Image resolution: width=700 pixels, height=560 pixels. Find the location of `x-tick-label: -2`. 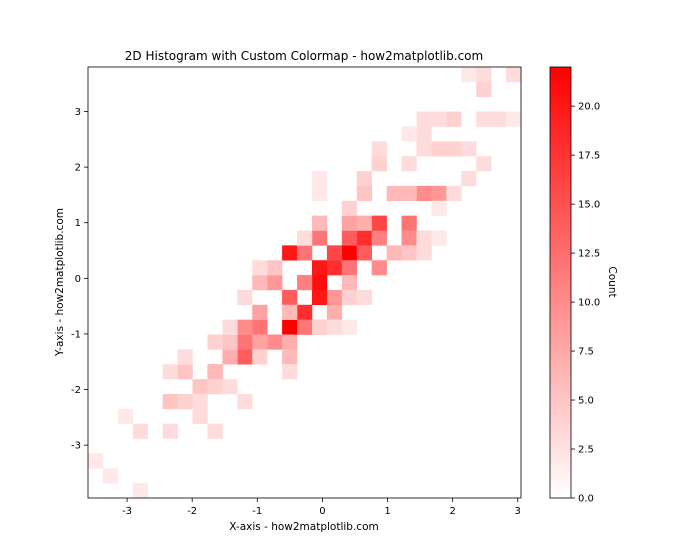

x-tick-label: -2 is located at coordinates (192, 511).